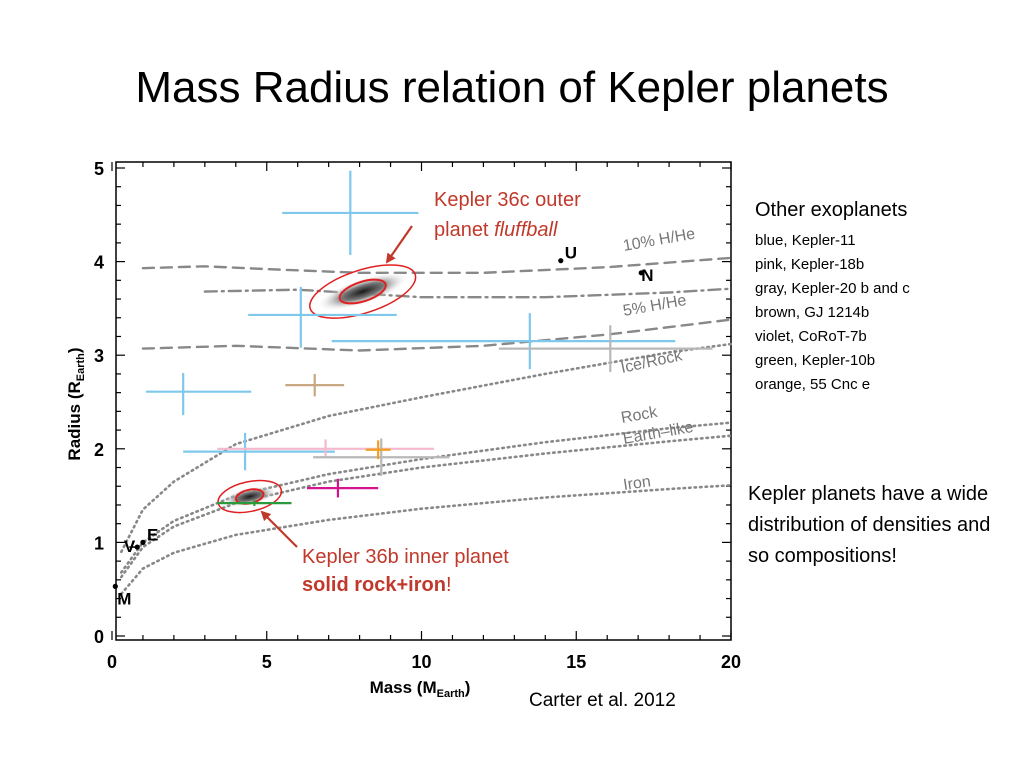 The height and width of the screenshot is (768, 1024). I want to click on slide-title: Mass Radius relation of Kepler planets, so click(512, 87).